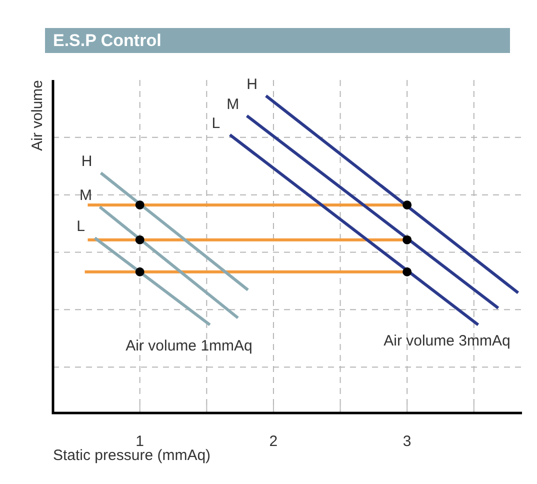  What do you see at coordinates (37, 115) in the screenshot?
I see `y-axis-title: Air volume` at bounding box center [37, 115].